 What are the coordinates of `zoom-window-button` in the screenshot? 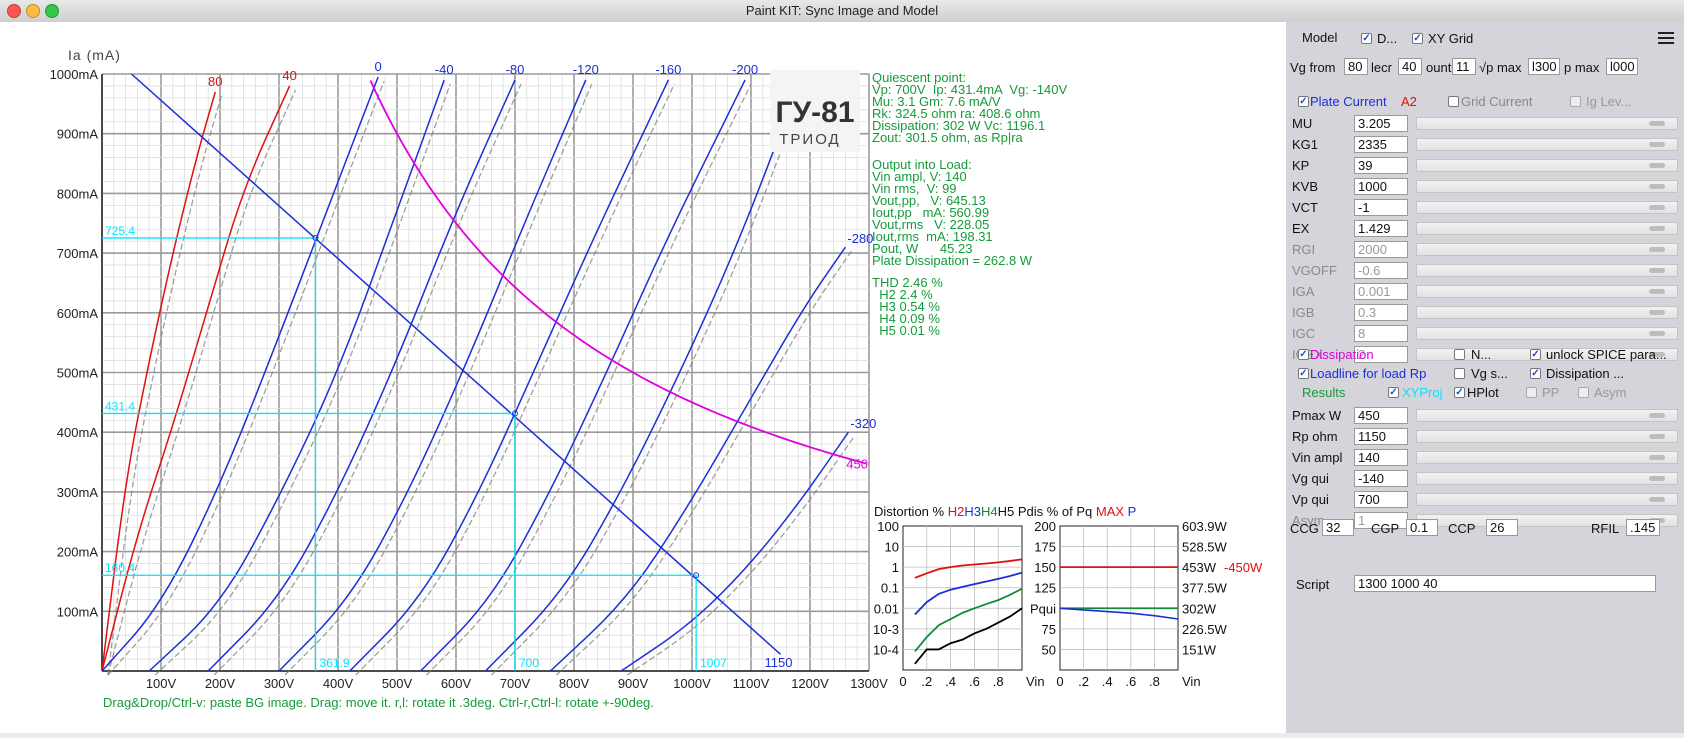 It's located at (52, 11).